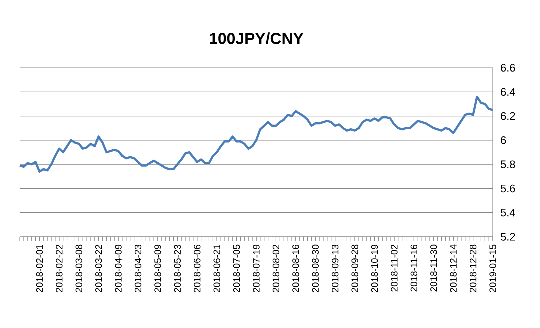 Image resolution: width=540 pixels, height=328 pixels. Describe the element at coordinates (315, 268) in the screenshot. I see `x-tick-label: 2018-08-30` at that location.